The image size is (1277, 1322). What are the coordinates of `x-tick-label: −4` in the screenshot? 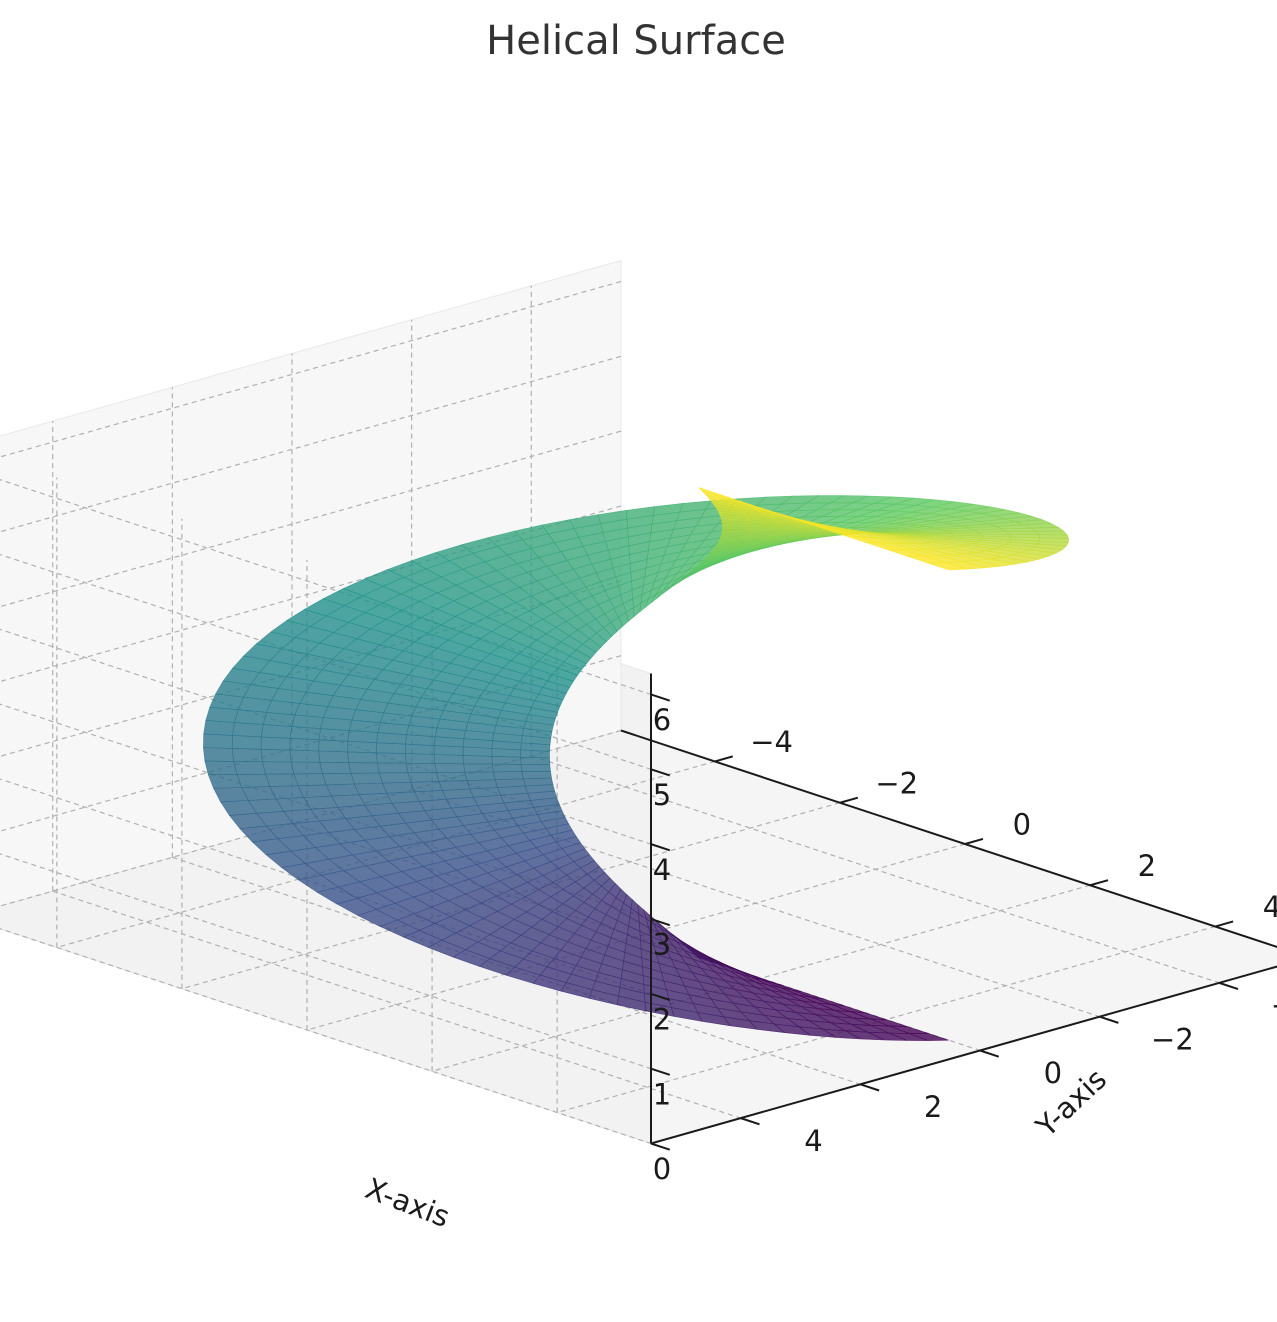 It's located at (771, 742).